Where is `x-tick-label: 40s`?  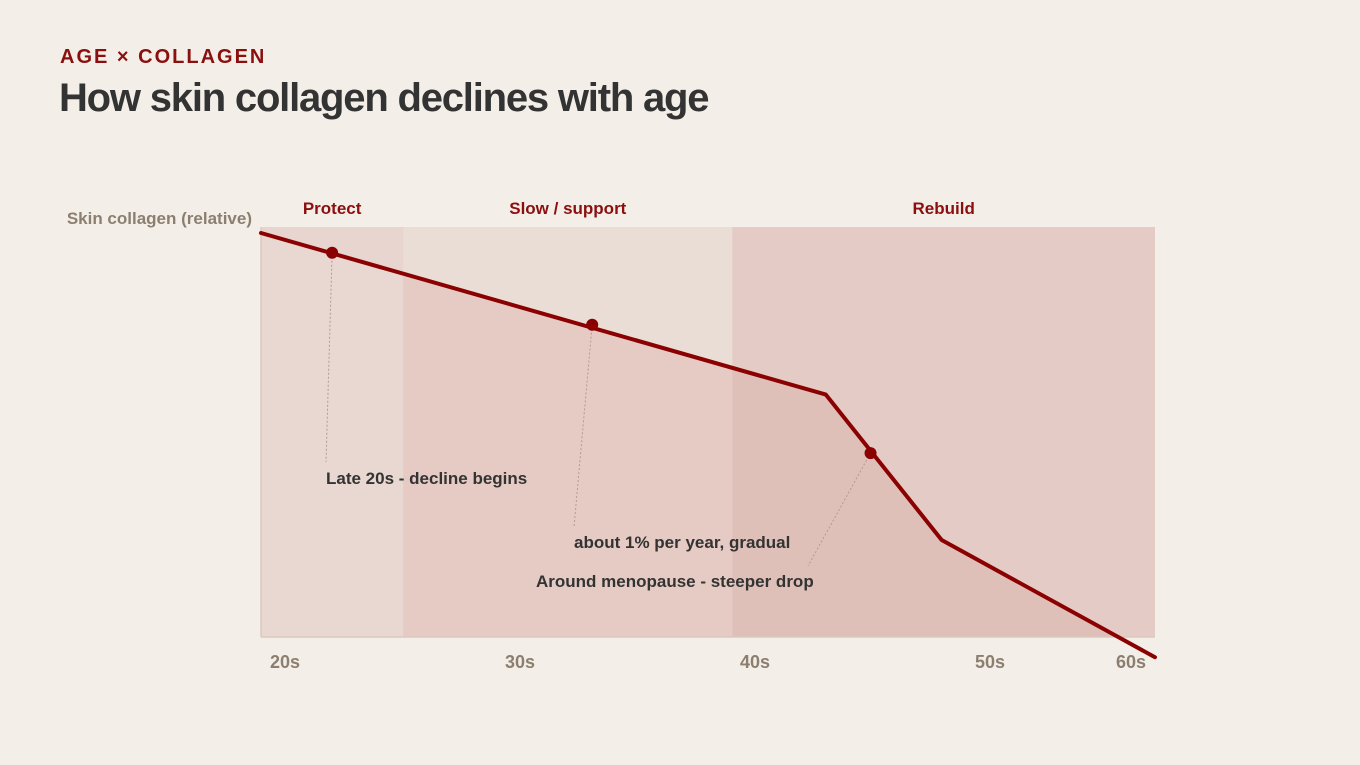
x-tick-label: 40s is located at coordinates (755, 662).